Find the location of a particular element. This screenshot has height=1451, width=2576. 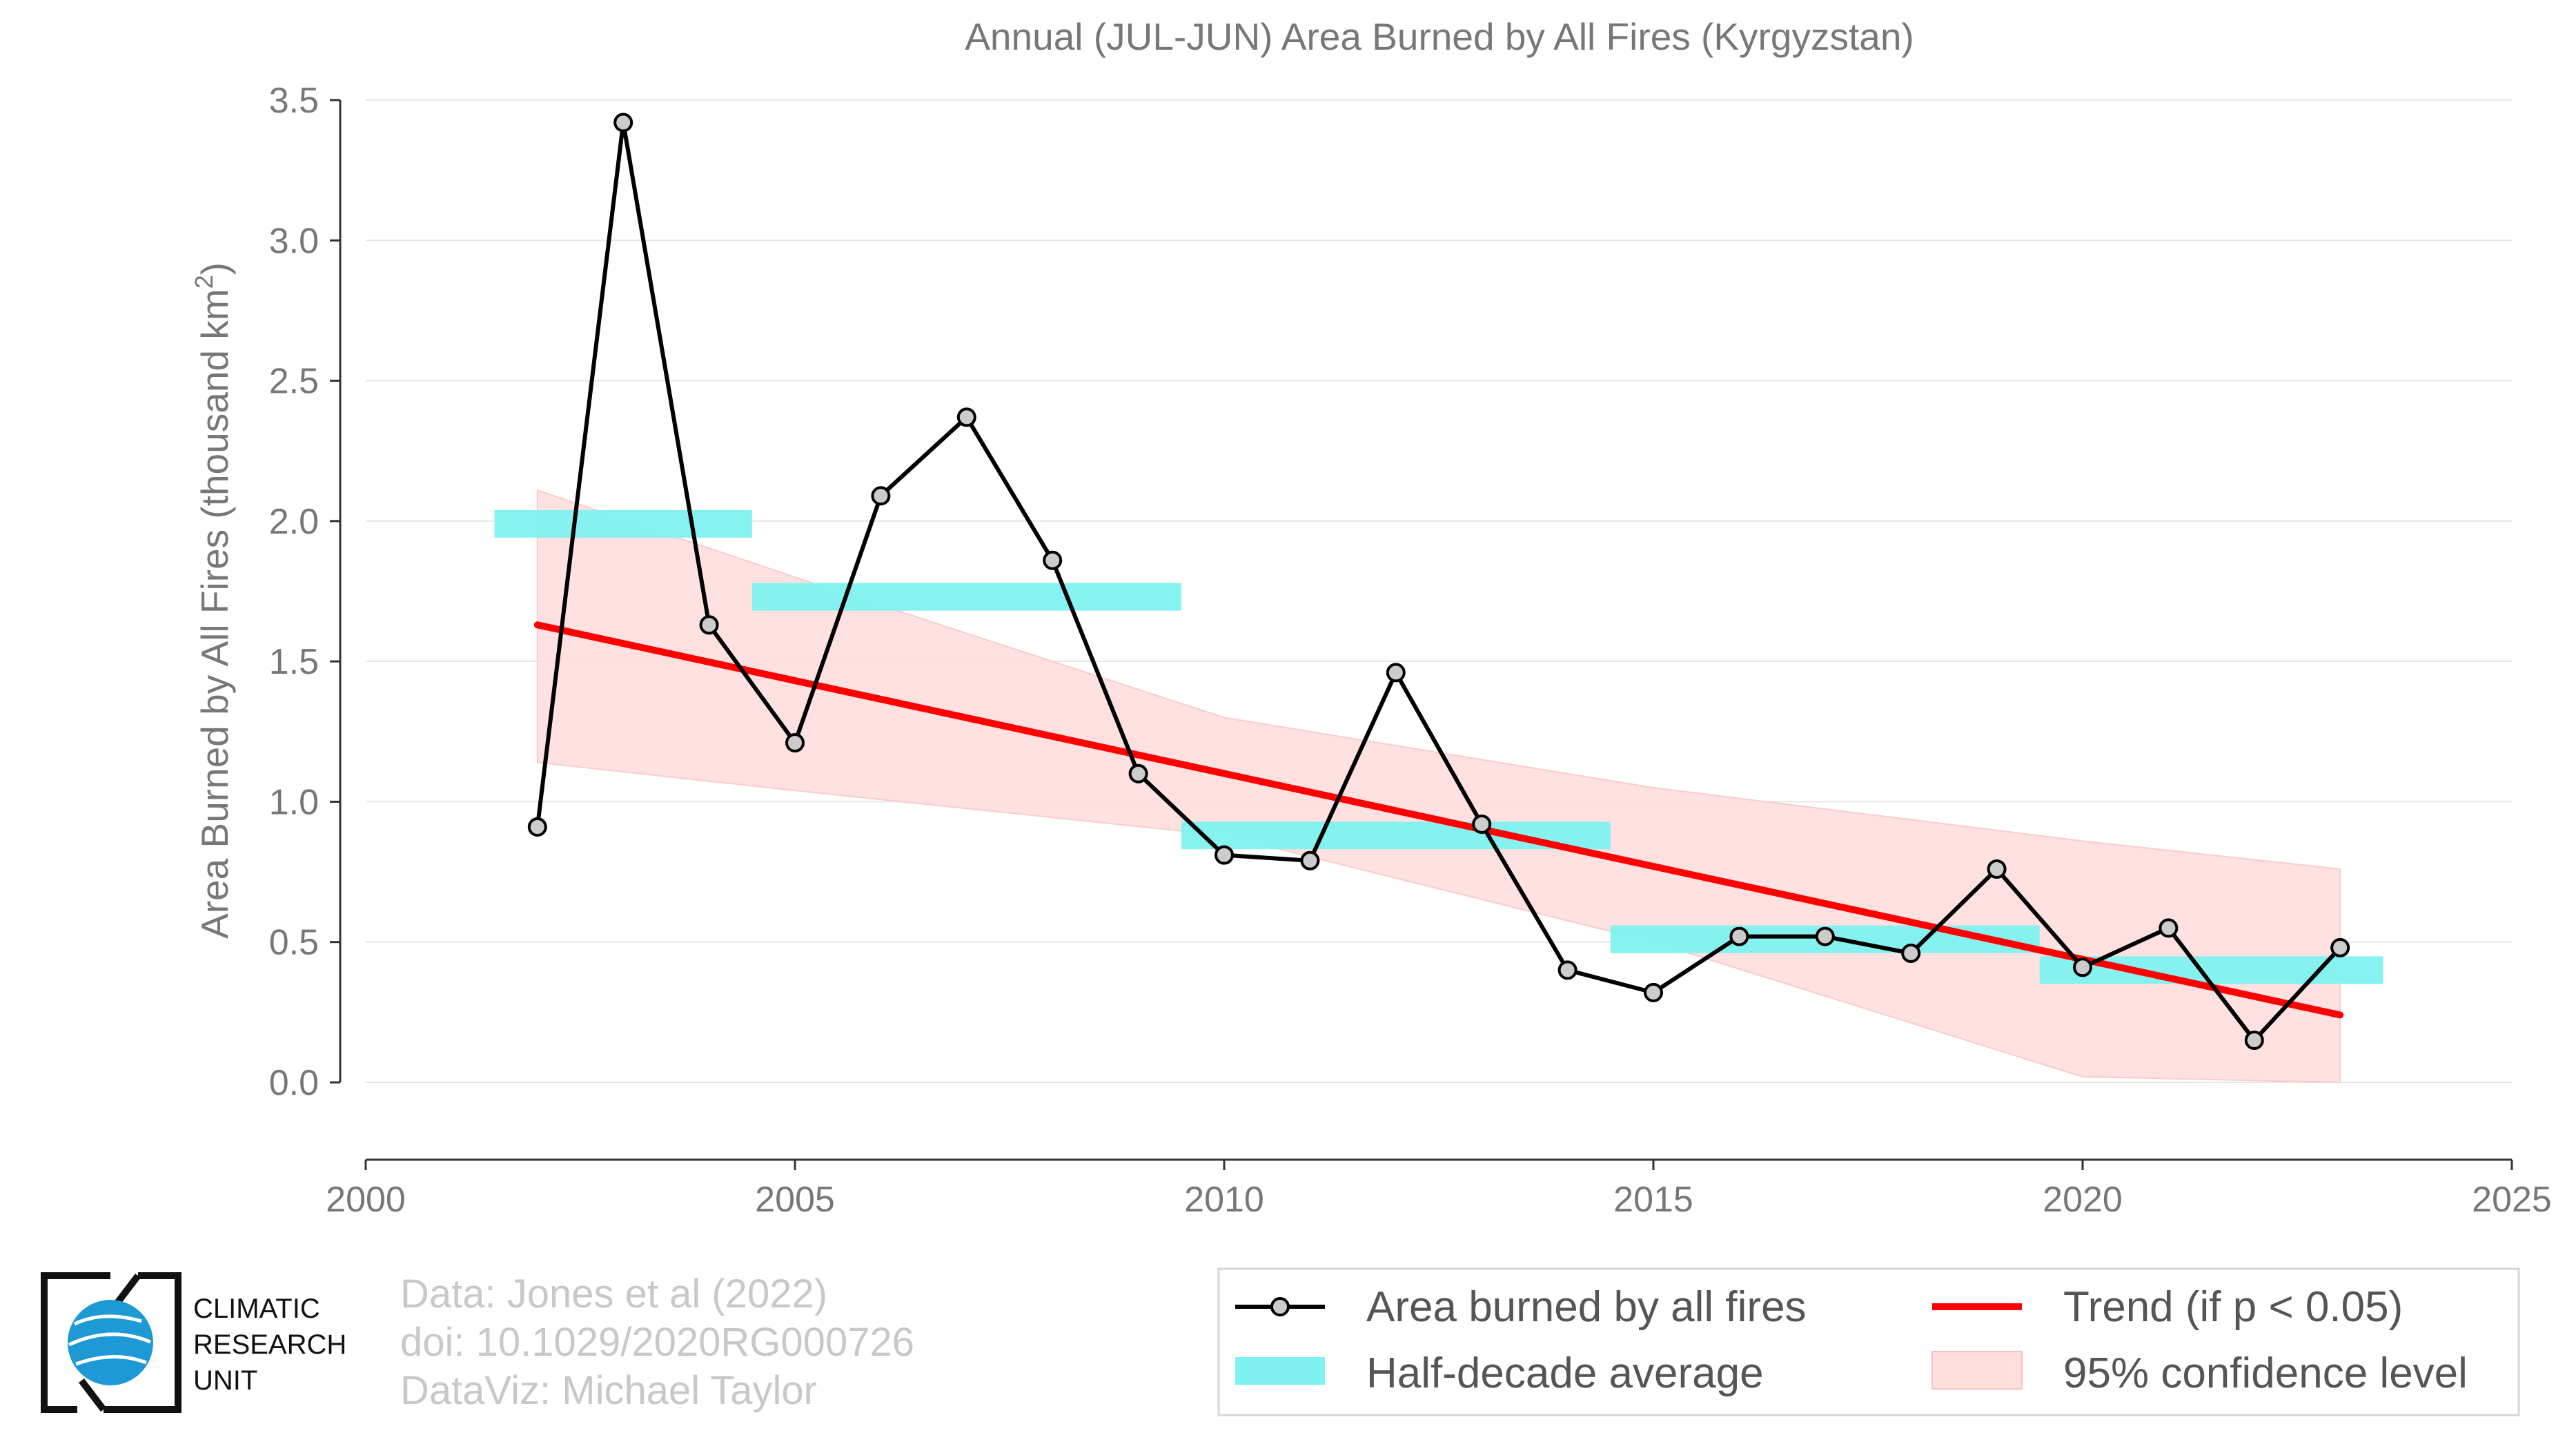

y-tick-label: 1.5 is located at coordinates (294, 662).